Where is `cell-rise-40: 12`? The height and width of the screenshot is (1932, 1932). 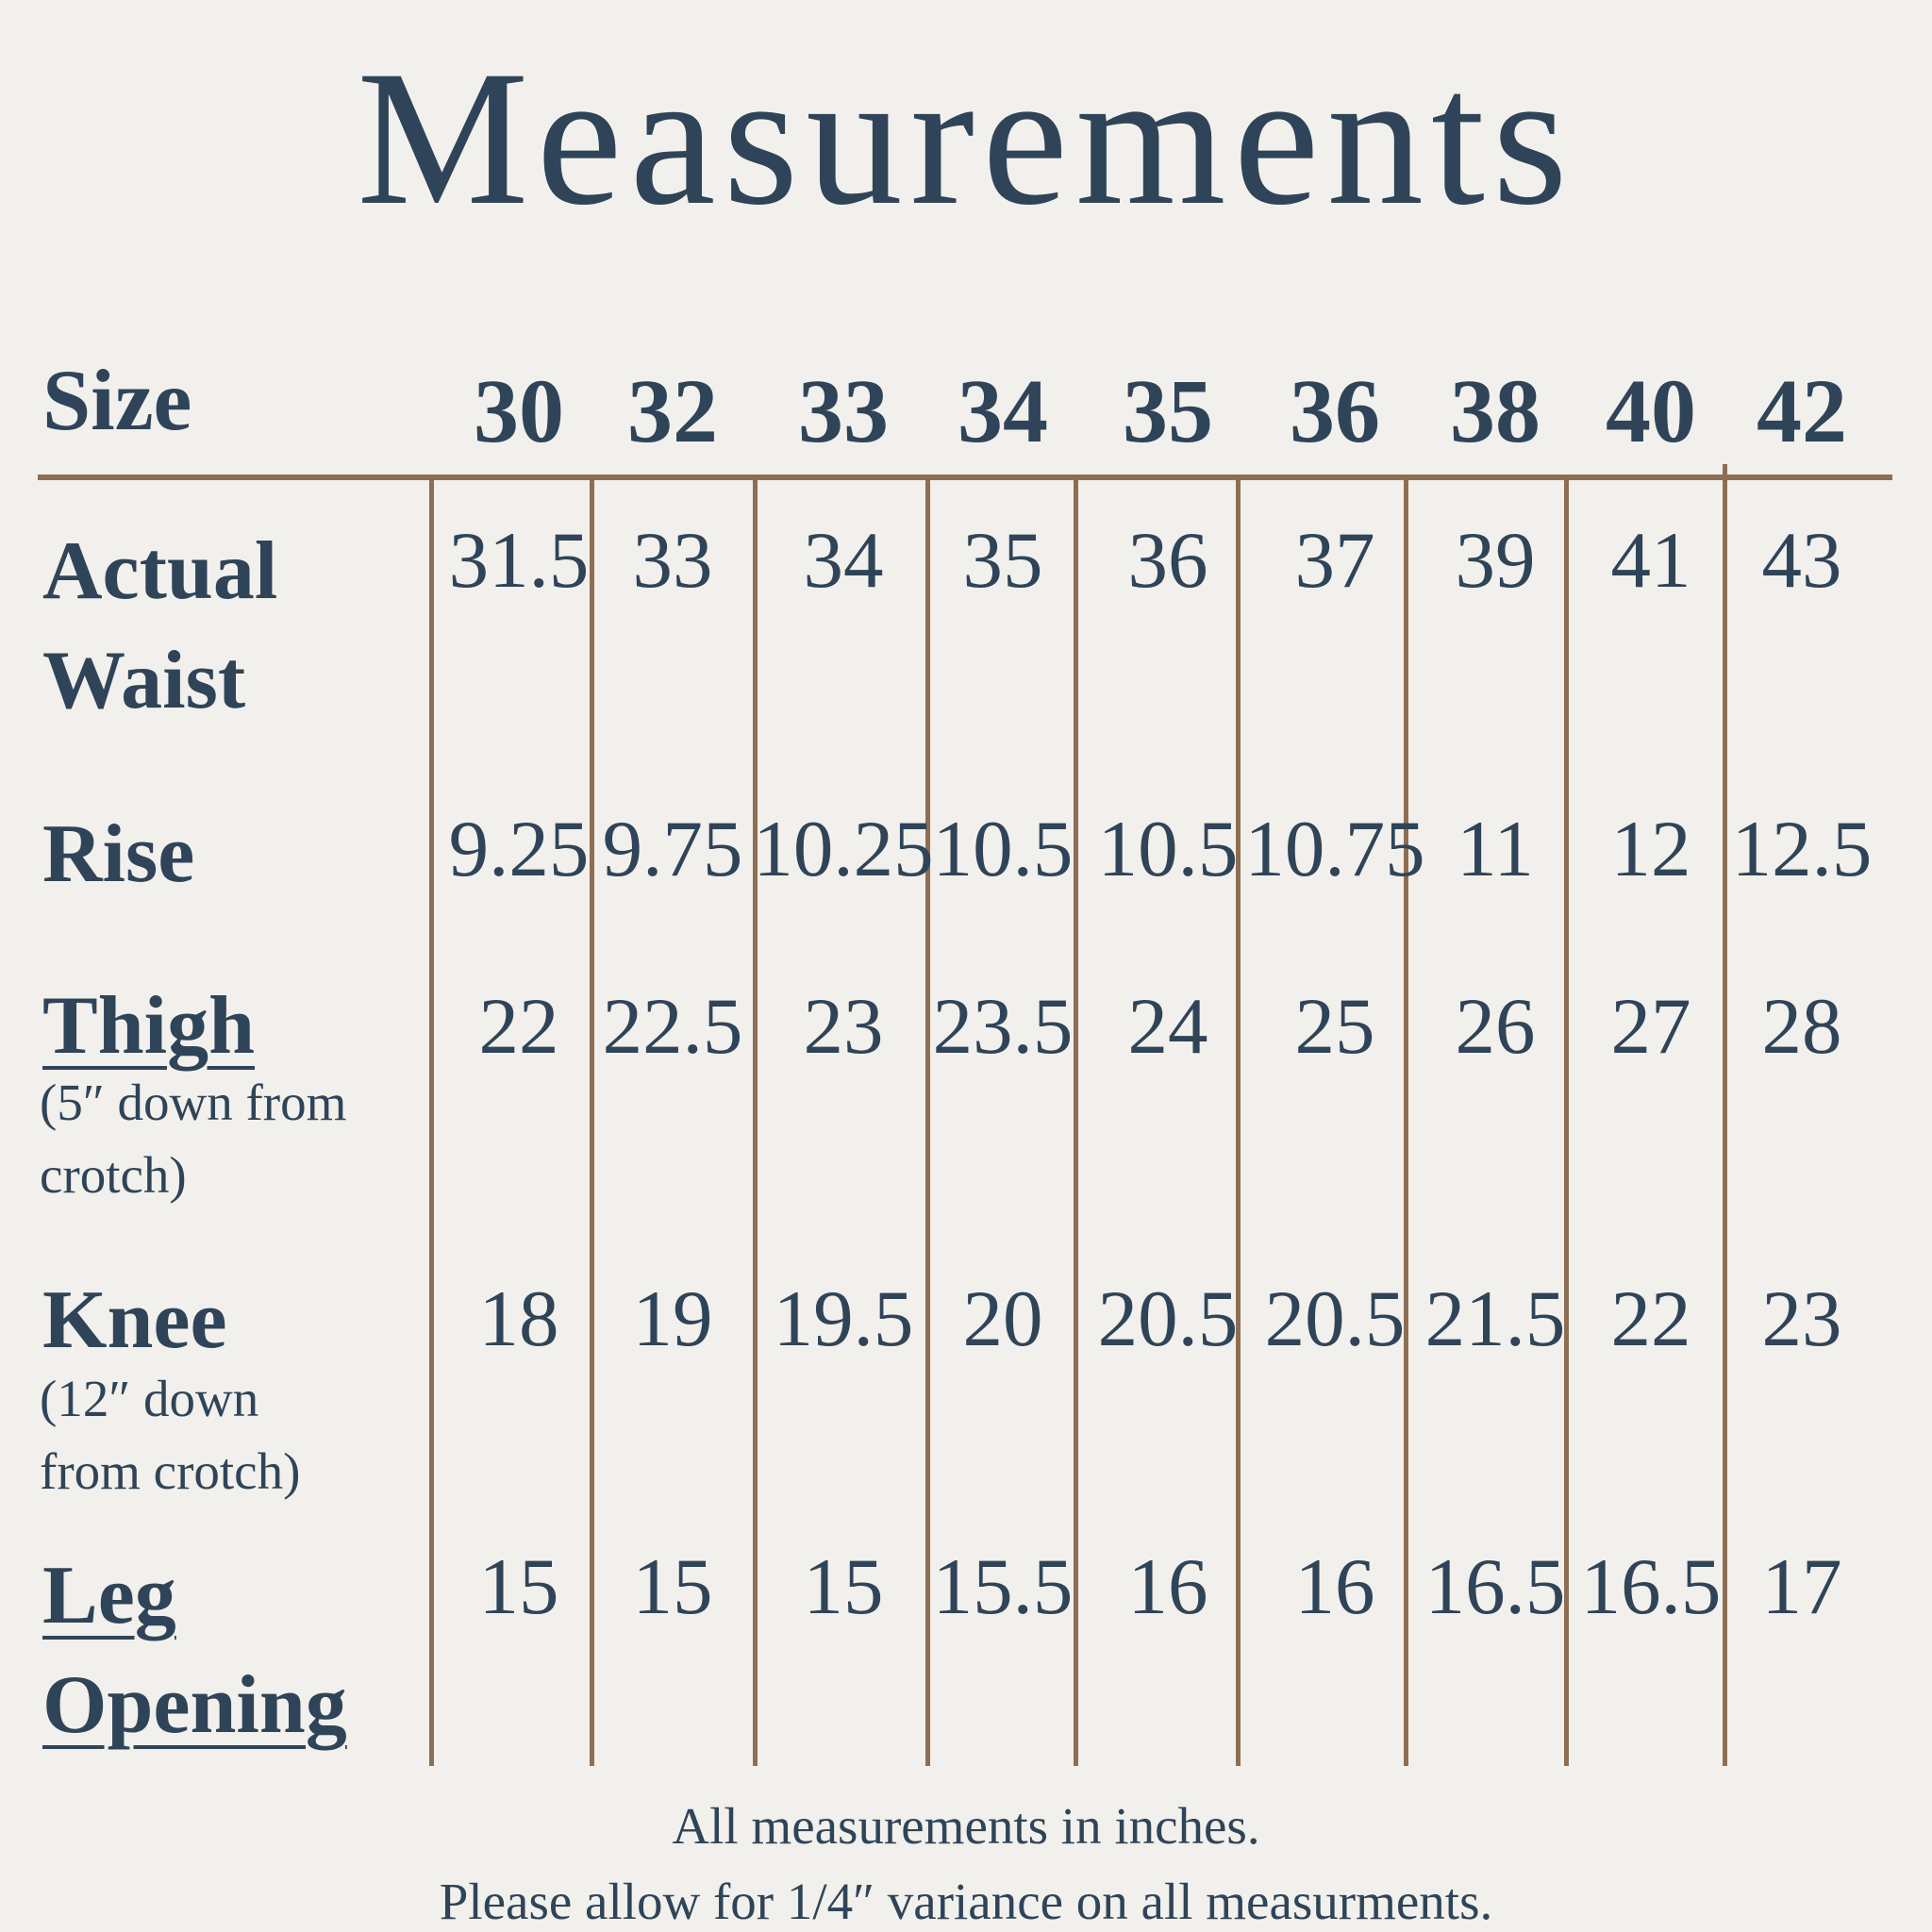 cell-rise-40: 12 is located at coordinates (1650, 849).